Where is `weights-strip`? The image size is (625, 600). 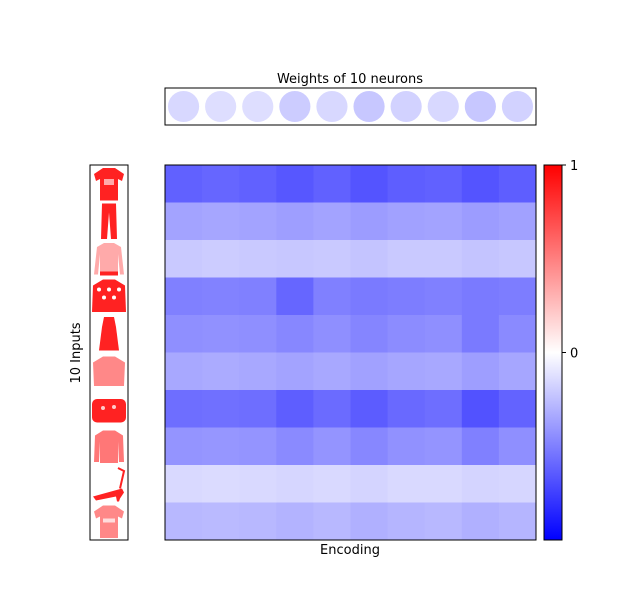 weights-strip is located at coordinates (351, 106).